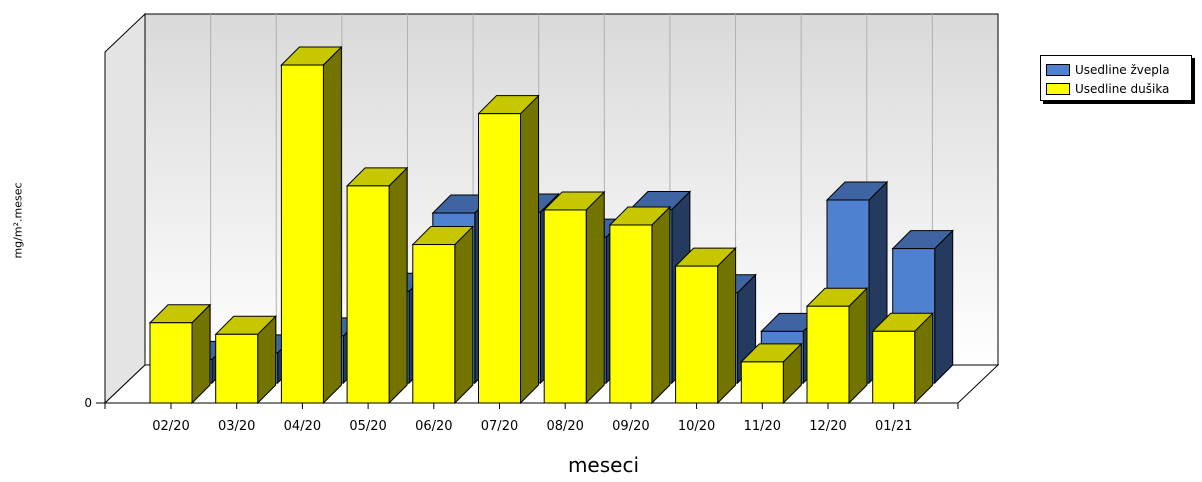 The width and height of the screenshot is (1202, 482). I want to click on bar-dusik-7-side, so click(661, 305).